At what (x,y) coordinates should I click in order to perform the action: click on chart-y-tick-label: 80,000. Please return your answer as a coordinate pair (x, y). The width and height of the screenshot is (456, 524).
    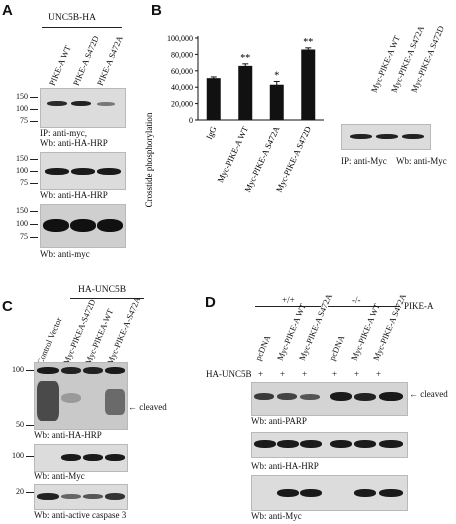
    Looking at the image, I should click on (182, 54).